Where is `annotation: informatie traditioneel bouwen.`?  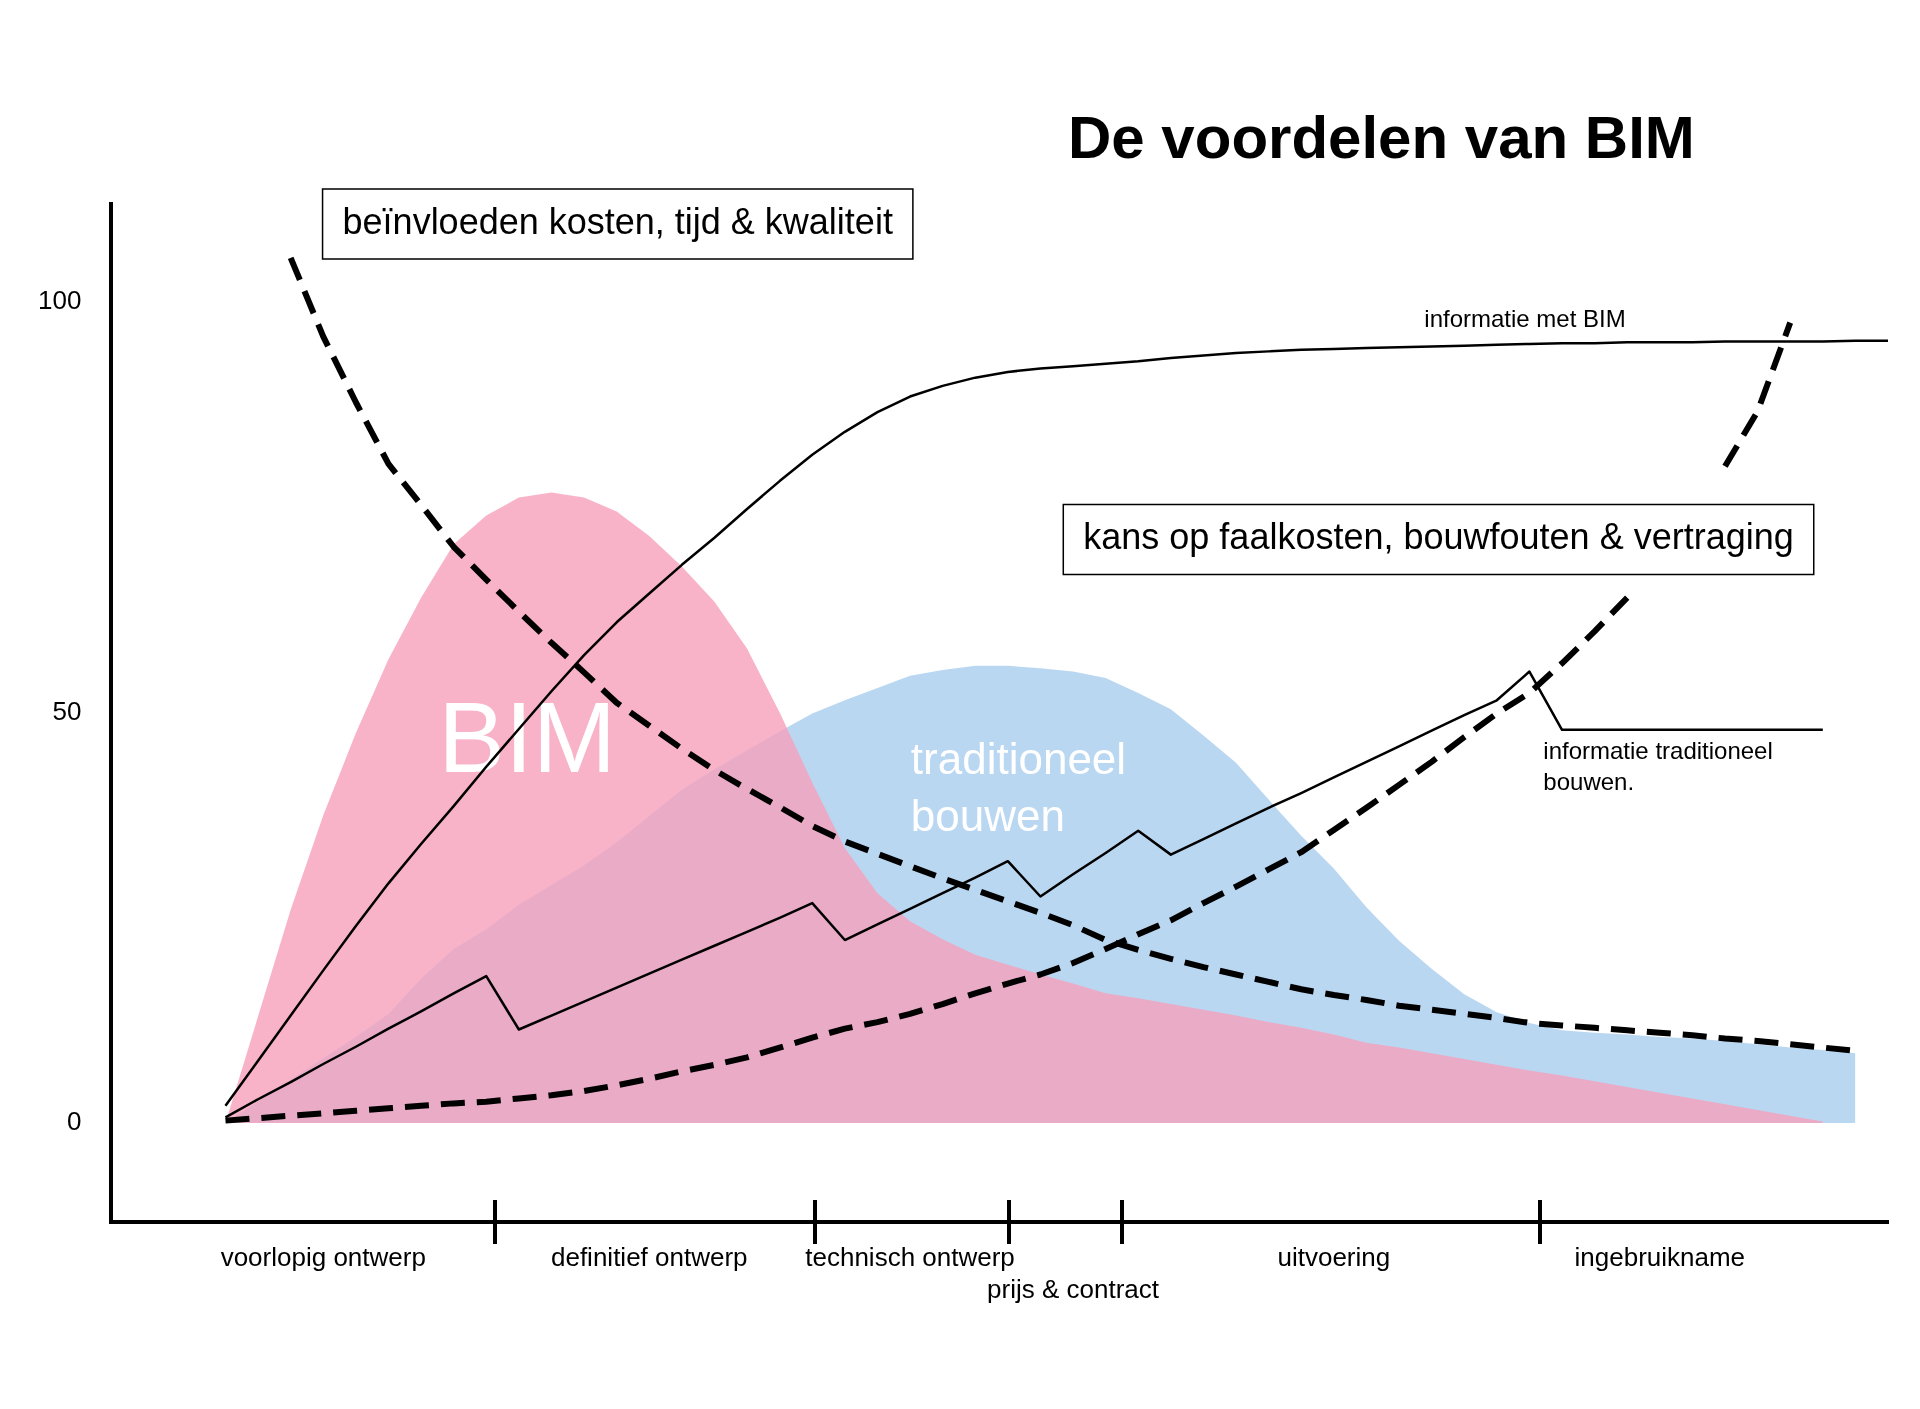
annotation: informatie traditioneel bouwen. is located at coordinates (1658, 766).